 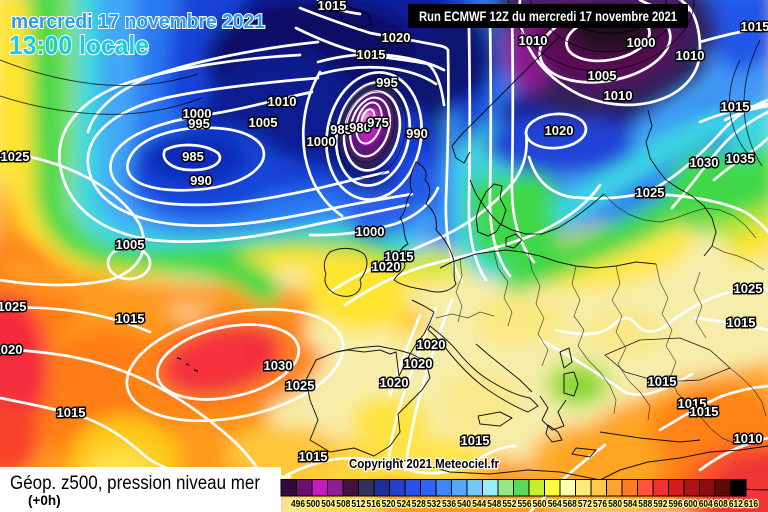 What do you see at coordinates (736, 504) in the screenshot?
I see `svg-text: 612` at bounding box center [736, 504].